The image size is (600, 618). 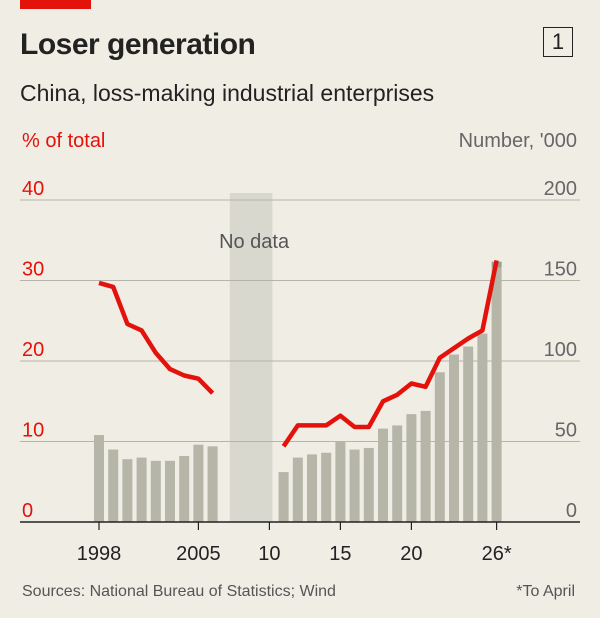 What do you see at coordinates (269, 554) in the screenshot?
I see `x-tick-label: 10` at bounding box center [269, 554].